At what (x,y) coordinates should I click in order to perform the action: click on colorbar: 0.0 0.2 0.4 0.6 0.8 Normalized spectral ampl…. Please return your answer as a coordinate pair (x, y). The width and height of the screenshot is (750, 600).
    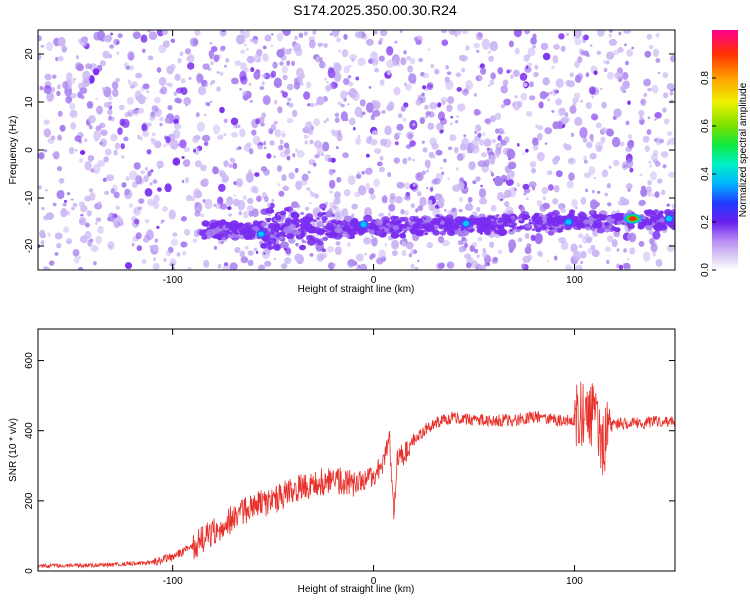
    Looking at the image, I should click on (724, 153).